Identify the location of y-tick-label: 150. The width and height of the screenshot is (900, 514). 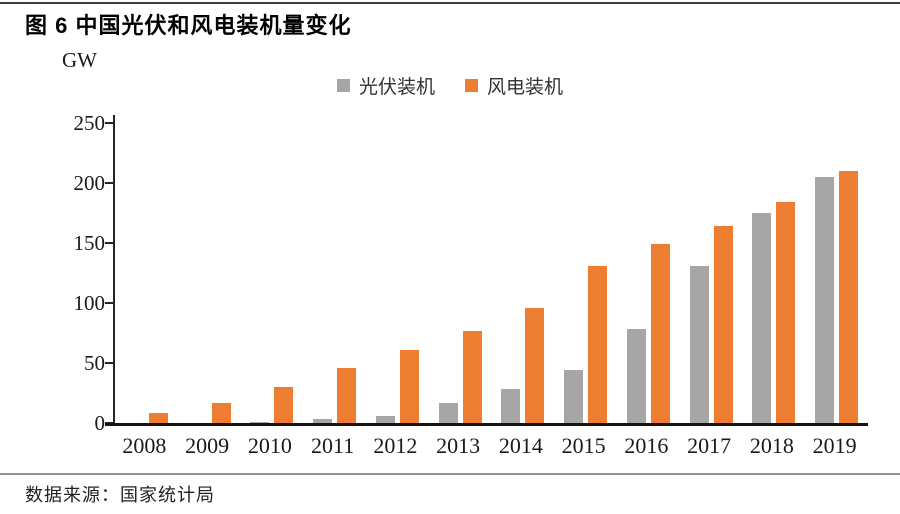
(89, 243).